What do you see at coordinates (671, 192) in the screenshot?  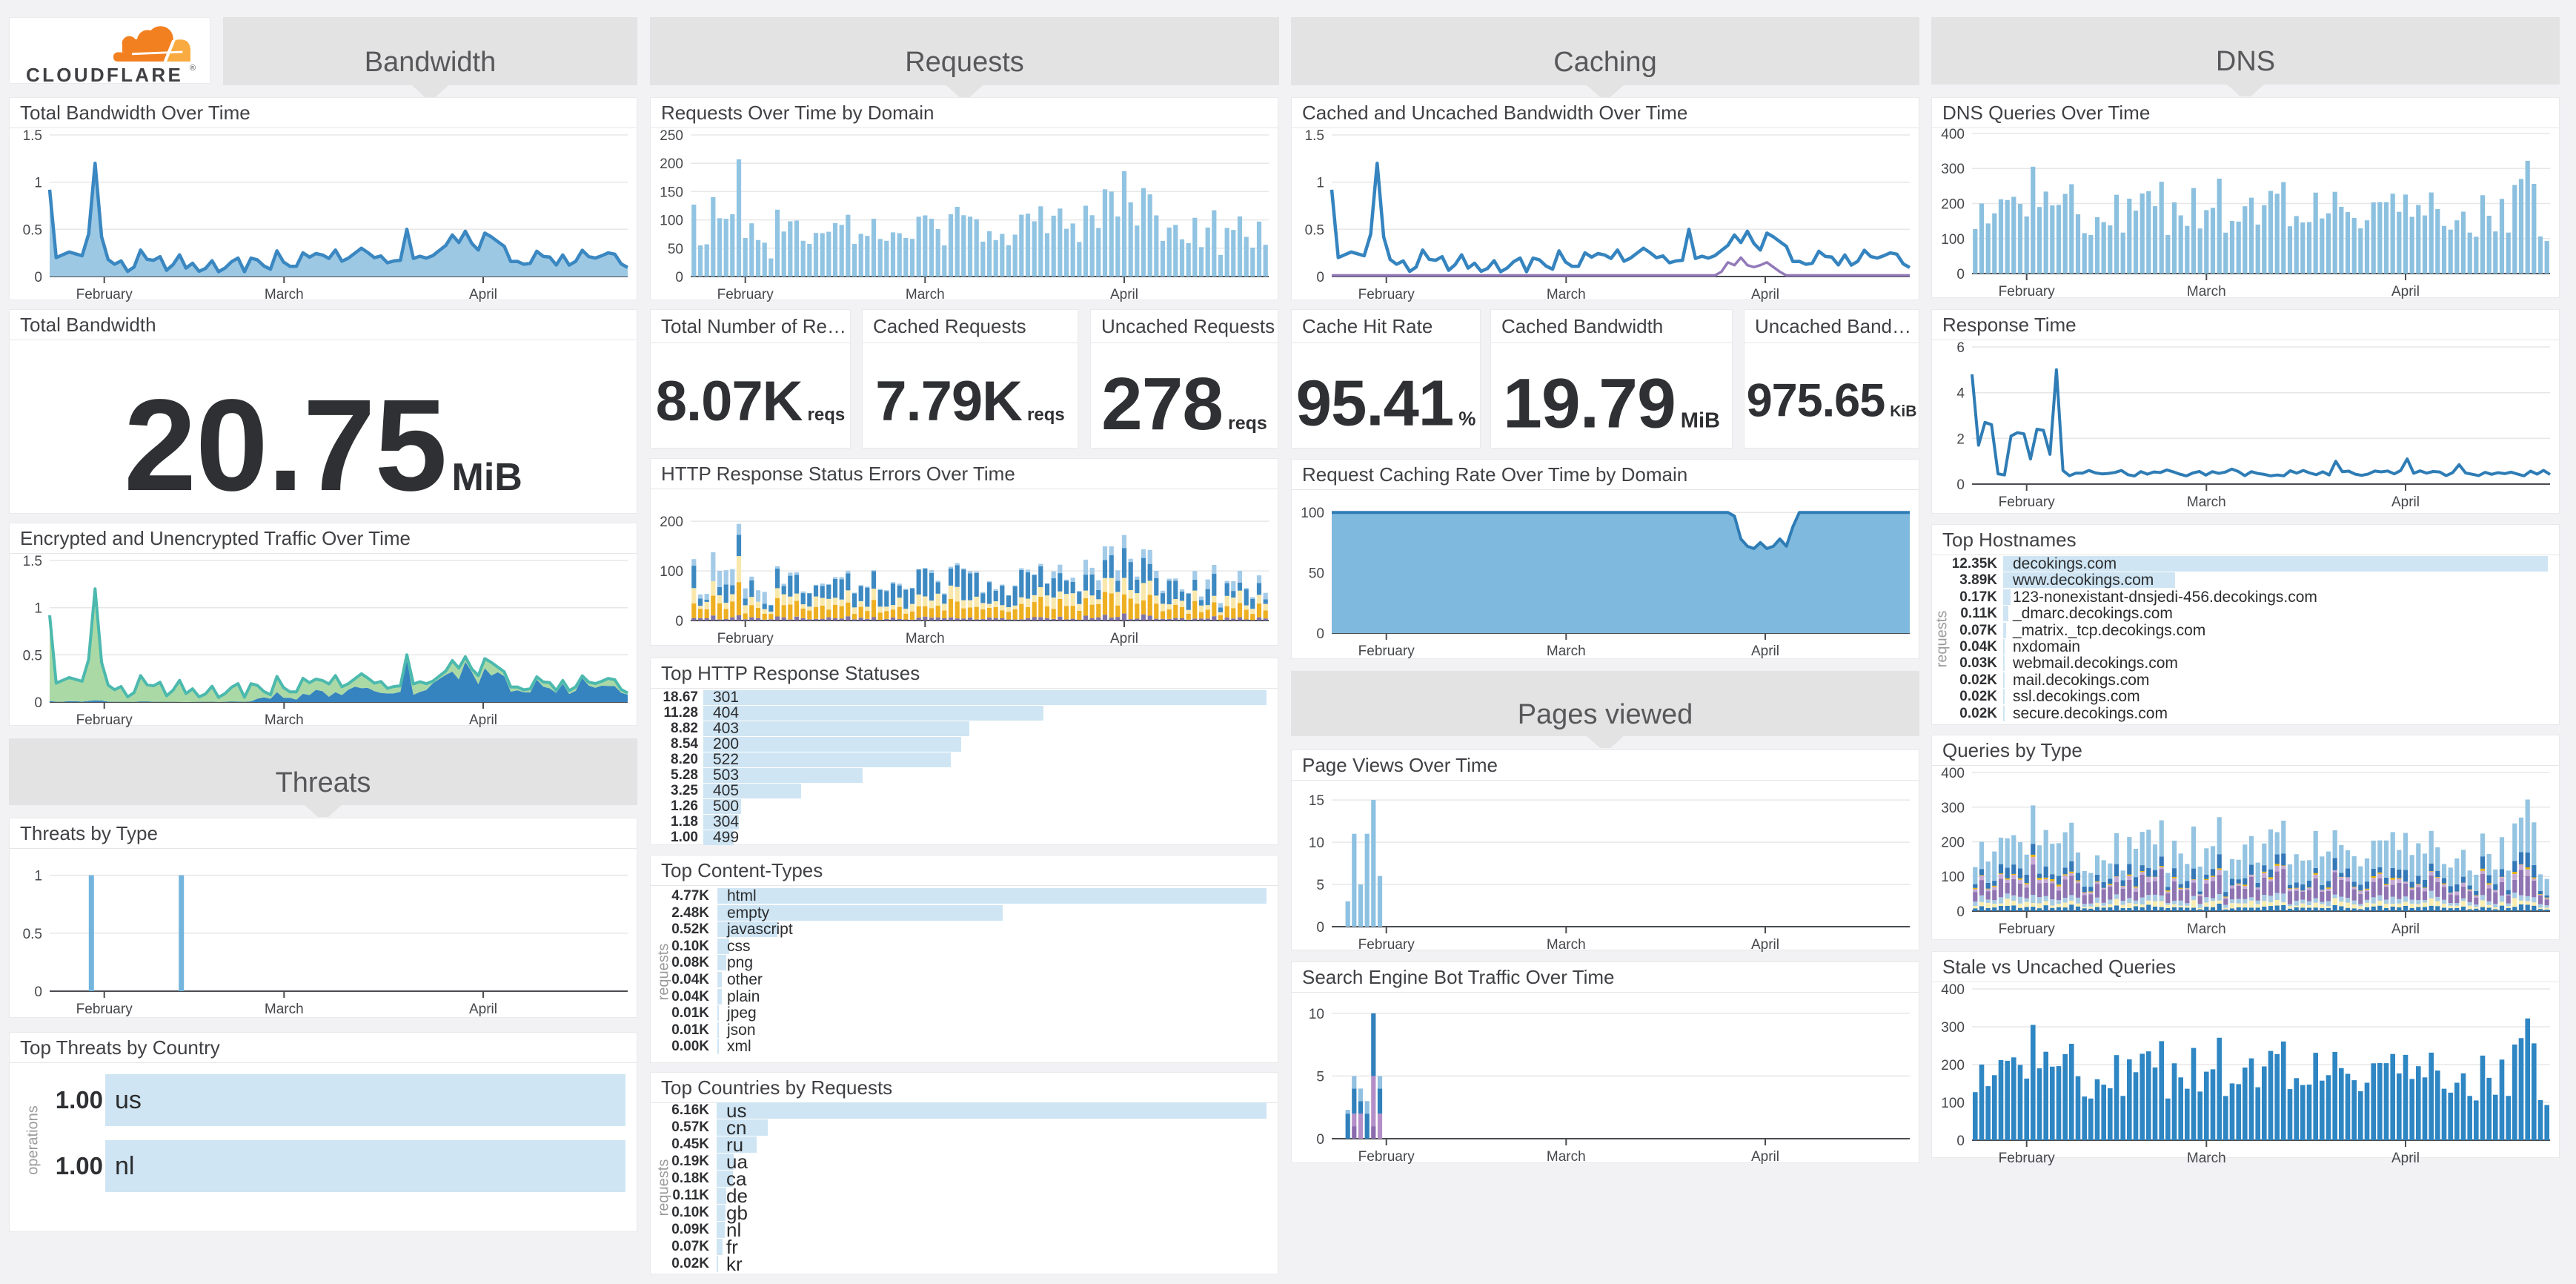 I see `svg-text: 150` at bounding box center [671, 192].